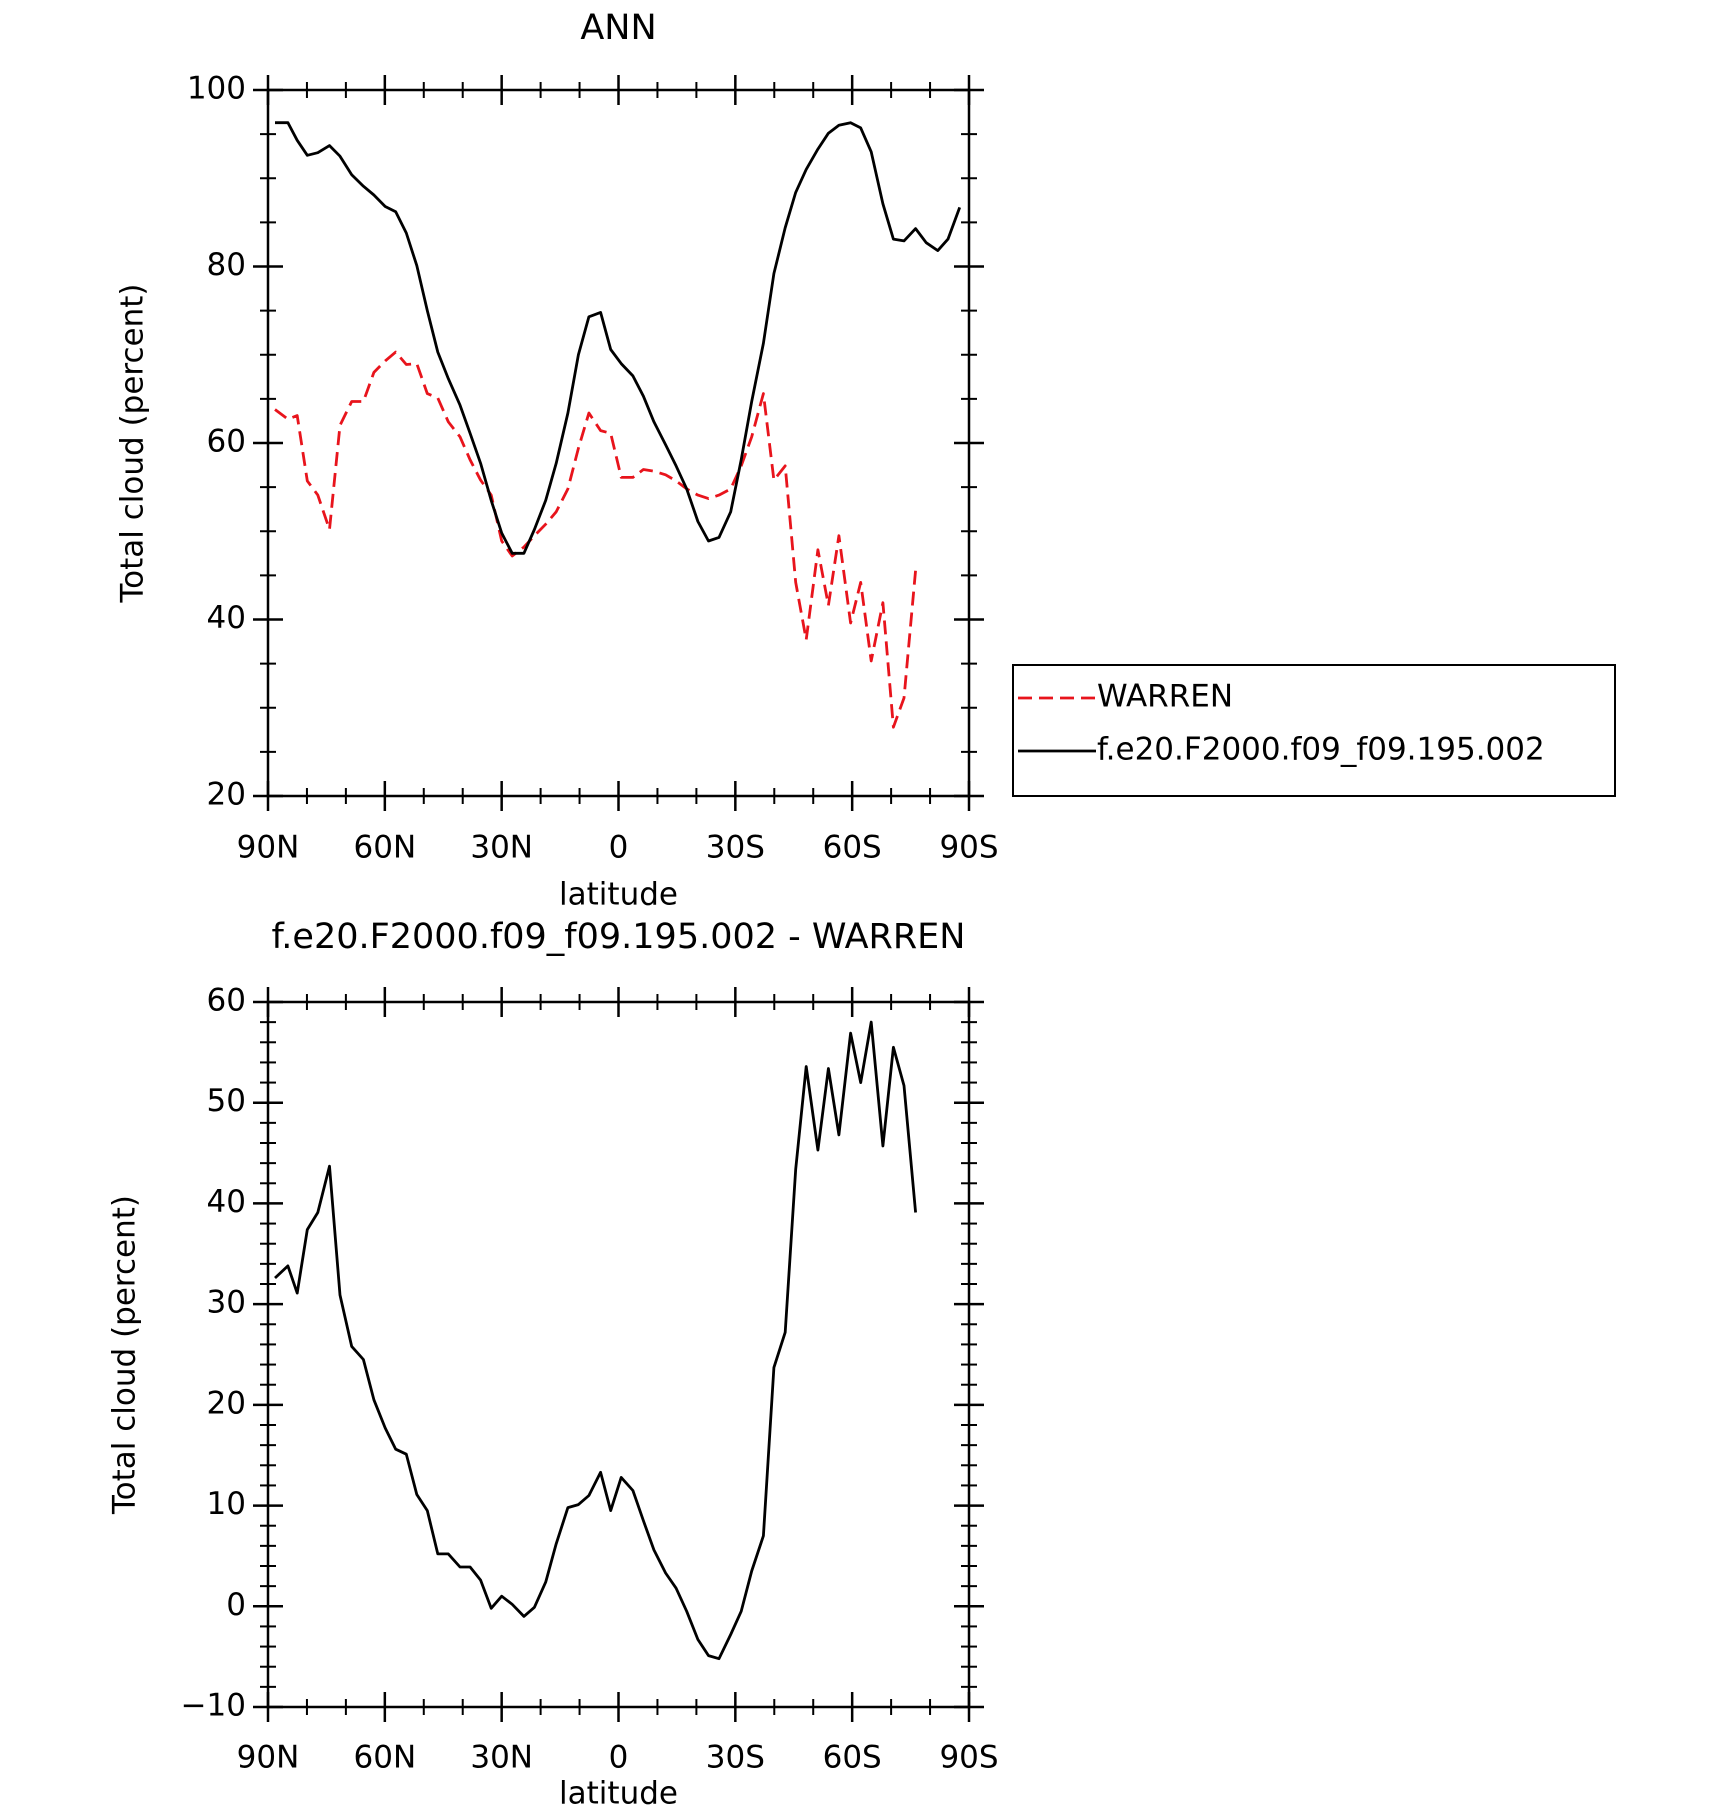 The image size is (1710, 1811). I want to click on y-tick-label: 100, so click(216, 89).